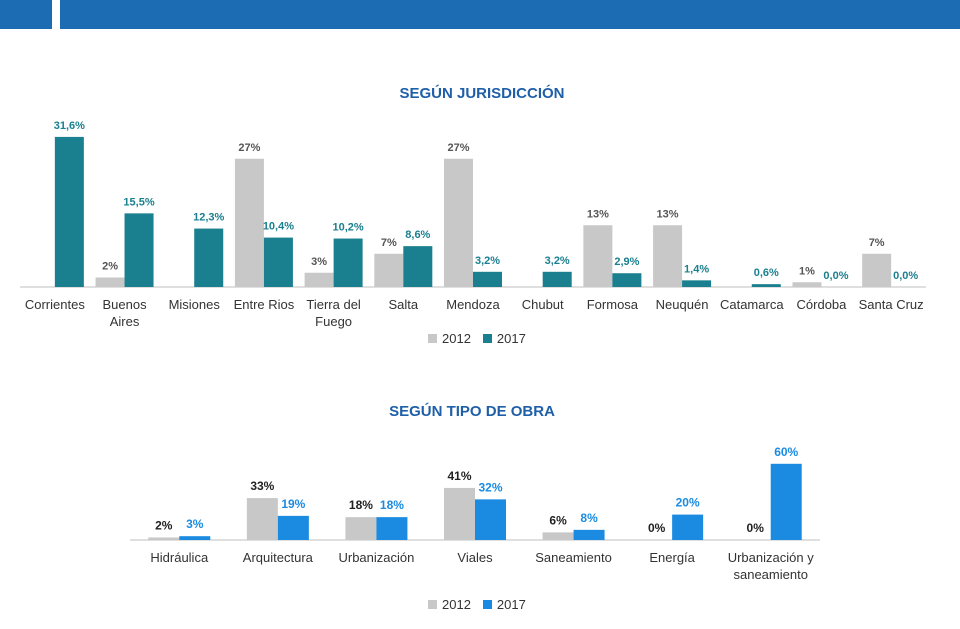 Image resolution: width=960 pixels, height=629 pixels. What do you see at coordinates (333, 321) in the screenshot?
I see `category-label: Fuego` at bounding box center [333, 321].